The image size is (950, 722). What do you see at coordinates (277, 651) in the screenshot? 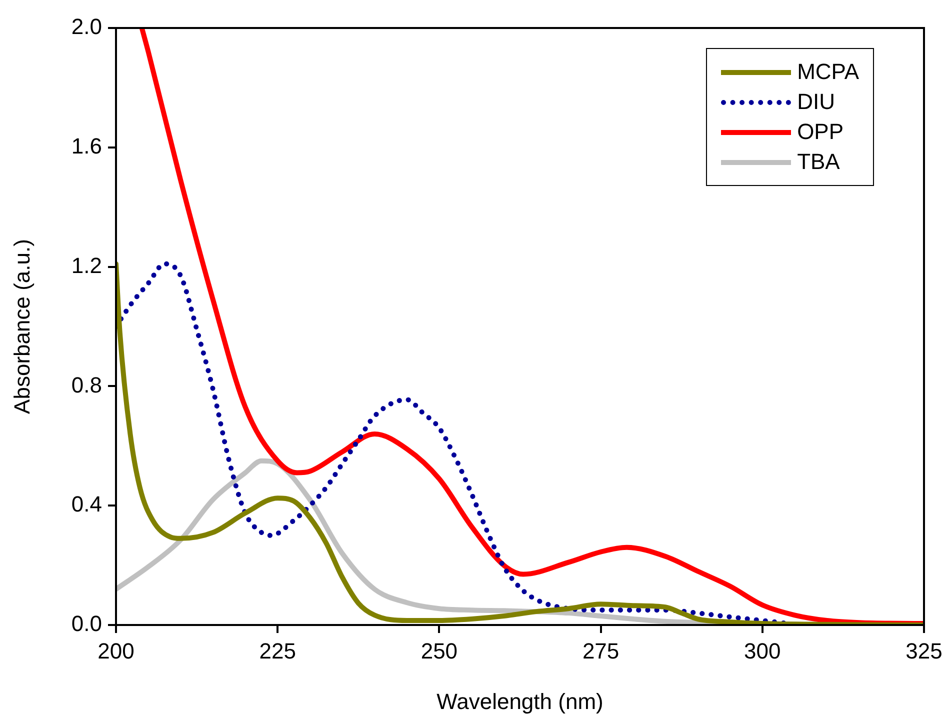
I see `x-tick-label: 225` at bounding box center [277, 651].